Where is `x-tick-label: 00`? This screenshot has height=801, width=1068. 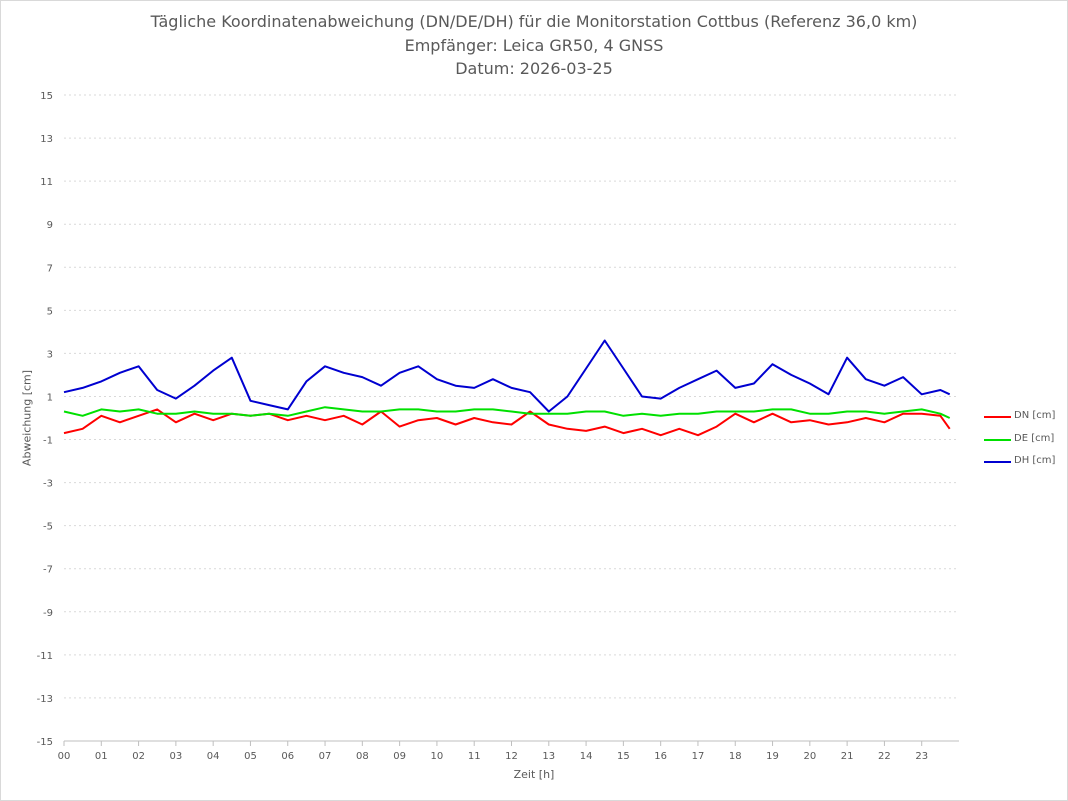 x-tick-label: 00 is located at coordinates (64, 756).